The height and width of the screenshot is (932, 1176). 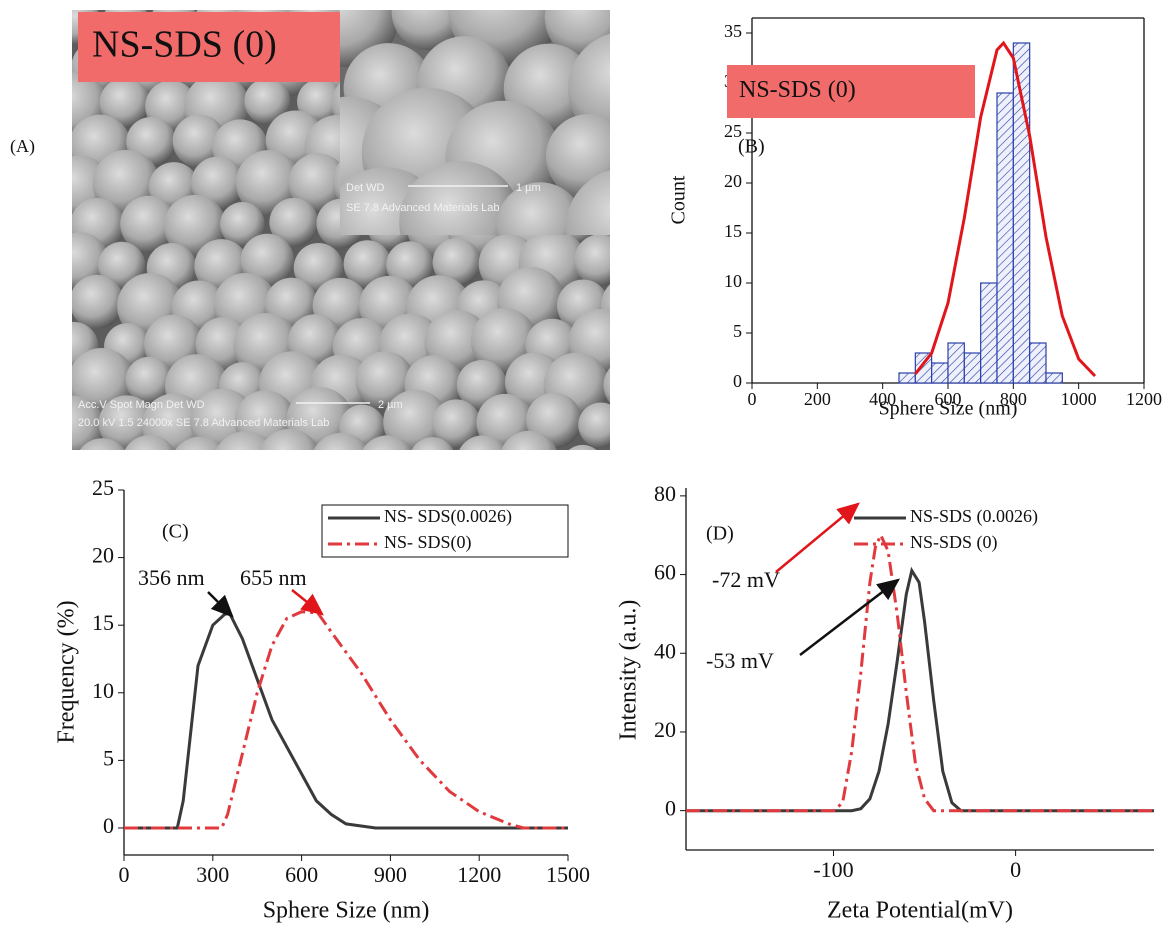 What do you see at coordinates (390, 405) in the screenshot?
I see `sem-text: 2 µm` at bounding box center [390, 405].